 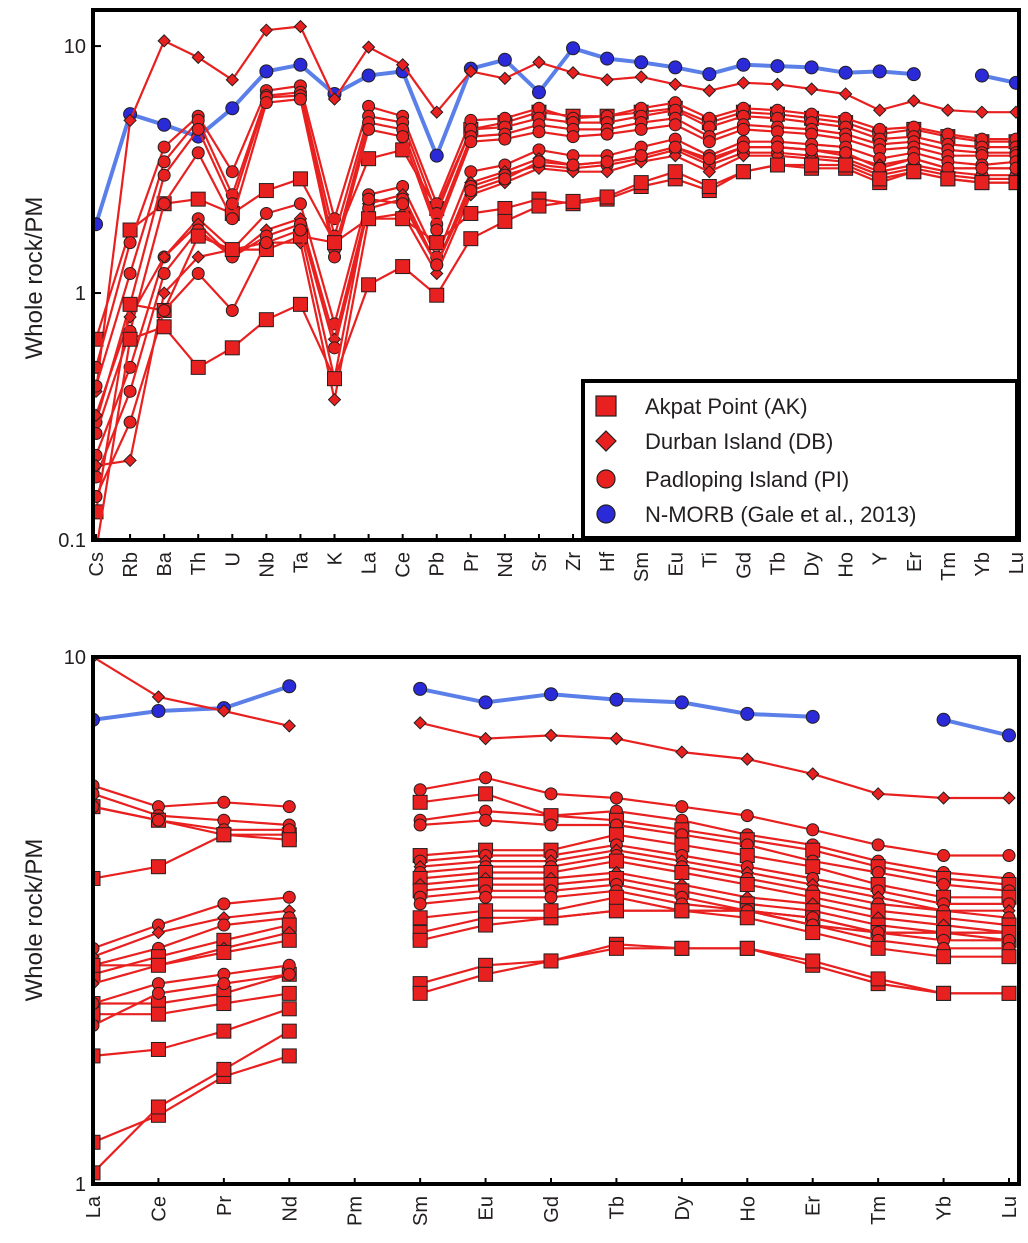 What do you see at coordinates (813, 867) in the screenshot?
I see `bottom-point-ak-er` at bounding box center [813, 867].